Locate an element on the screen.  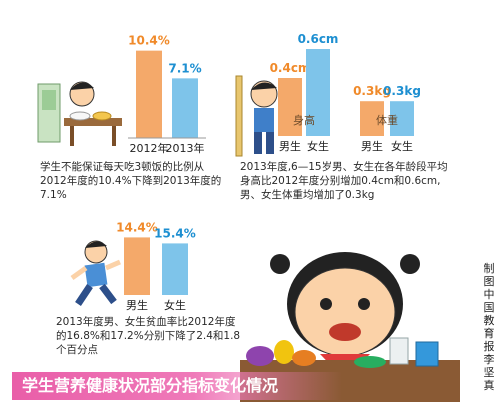
meals-value-label-0: 10.4% is located at coordinates (149, 41).